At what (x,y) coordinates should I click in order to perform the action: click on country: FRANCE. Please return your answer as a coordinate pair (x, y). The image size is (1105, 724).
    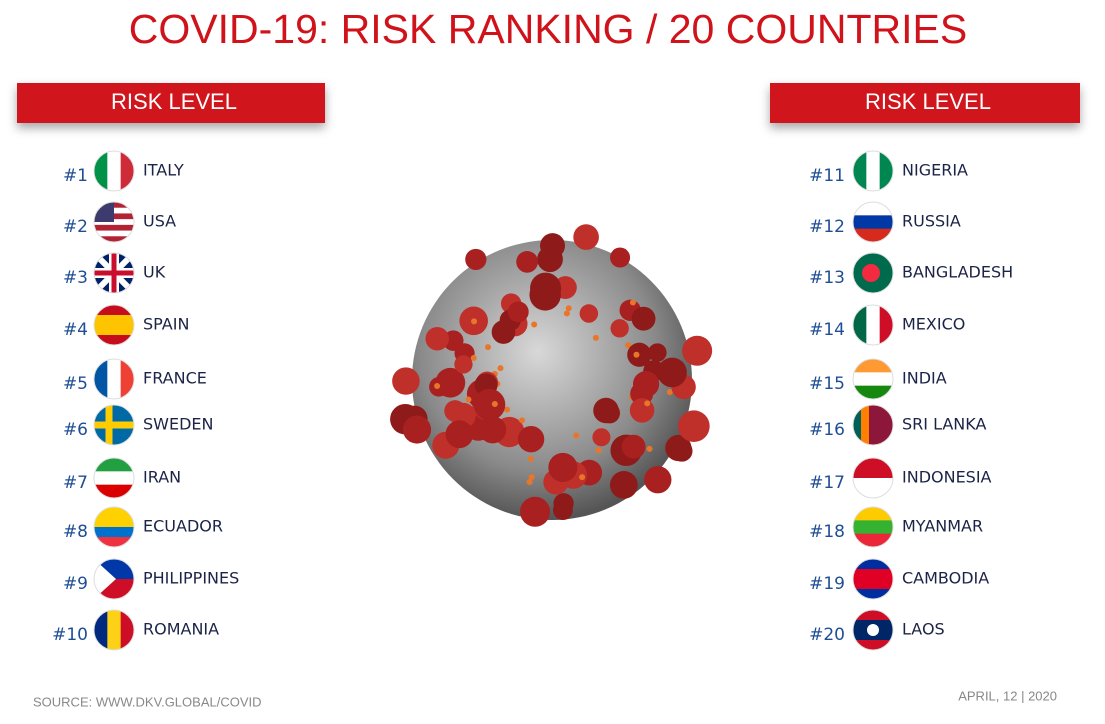
    Looking at the image, I should click on (175, 378).